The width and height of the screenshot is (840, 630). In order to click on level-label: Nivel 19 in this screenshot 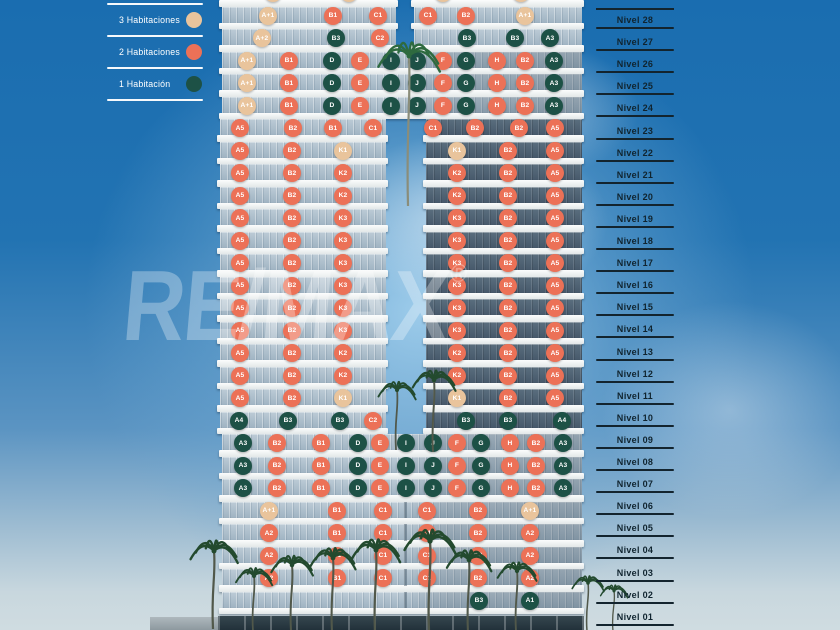, I will do `click(635, 221)`.